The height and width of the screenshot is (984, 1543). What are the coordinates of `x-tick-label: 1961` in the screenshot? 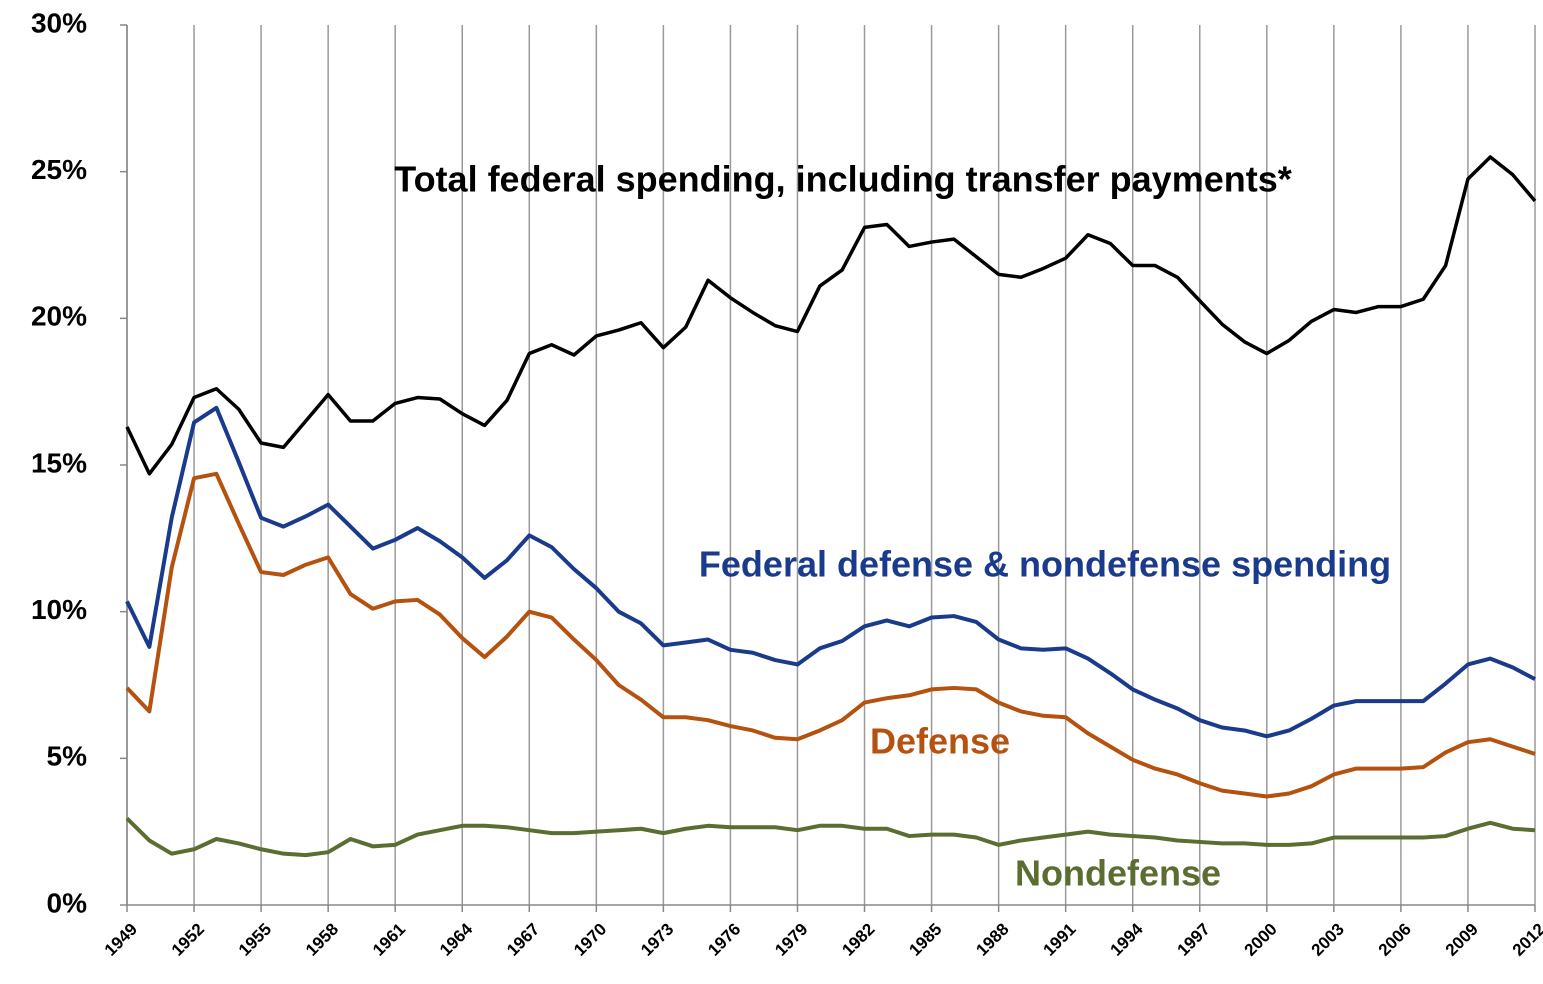 It's located at (389, 940).